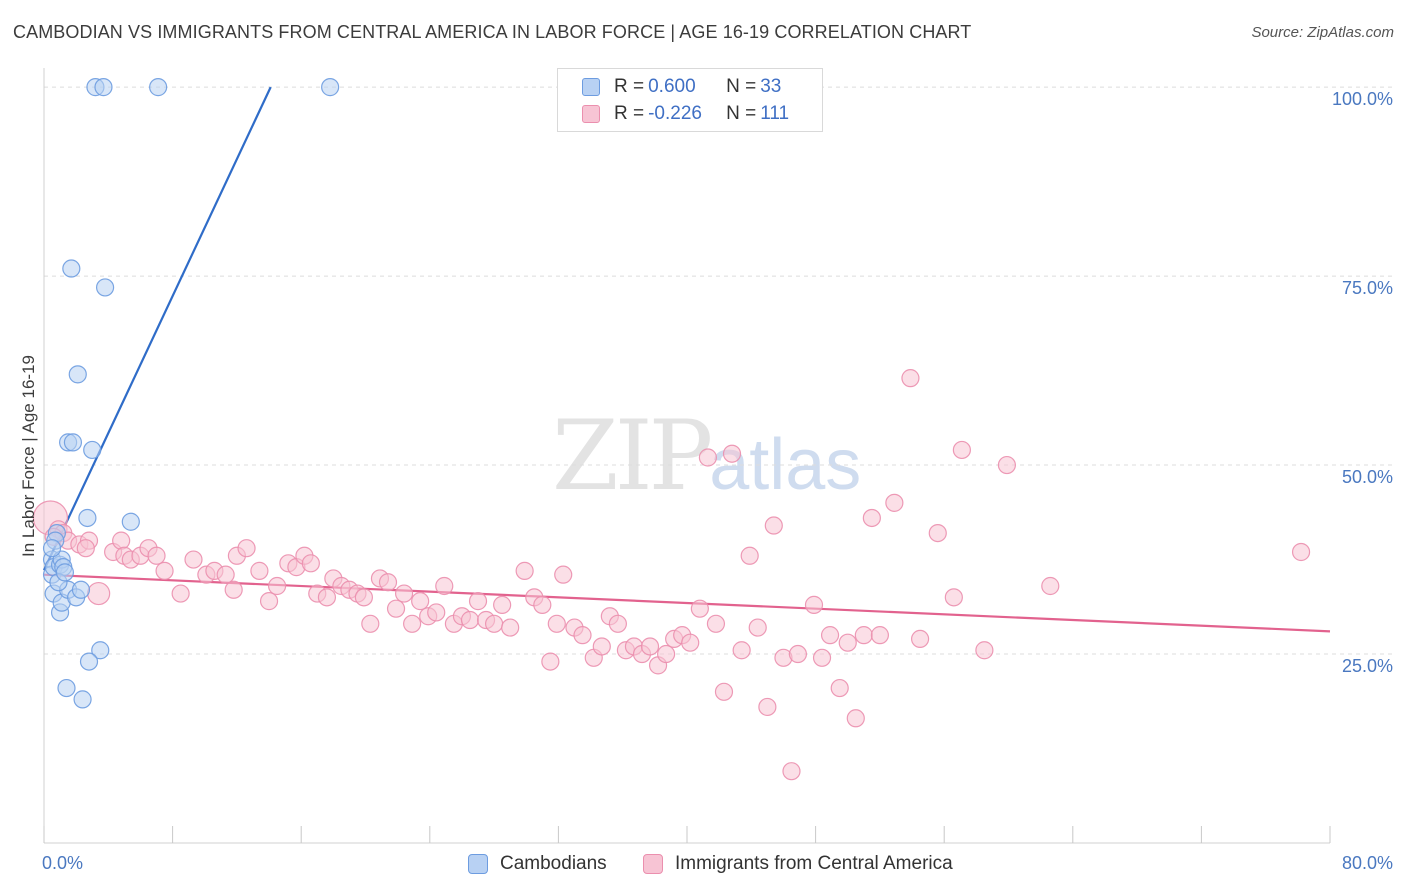  I want to click on bottom-legend-swatch-cambodians, so click(478, 864).